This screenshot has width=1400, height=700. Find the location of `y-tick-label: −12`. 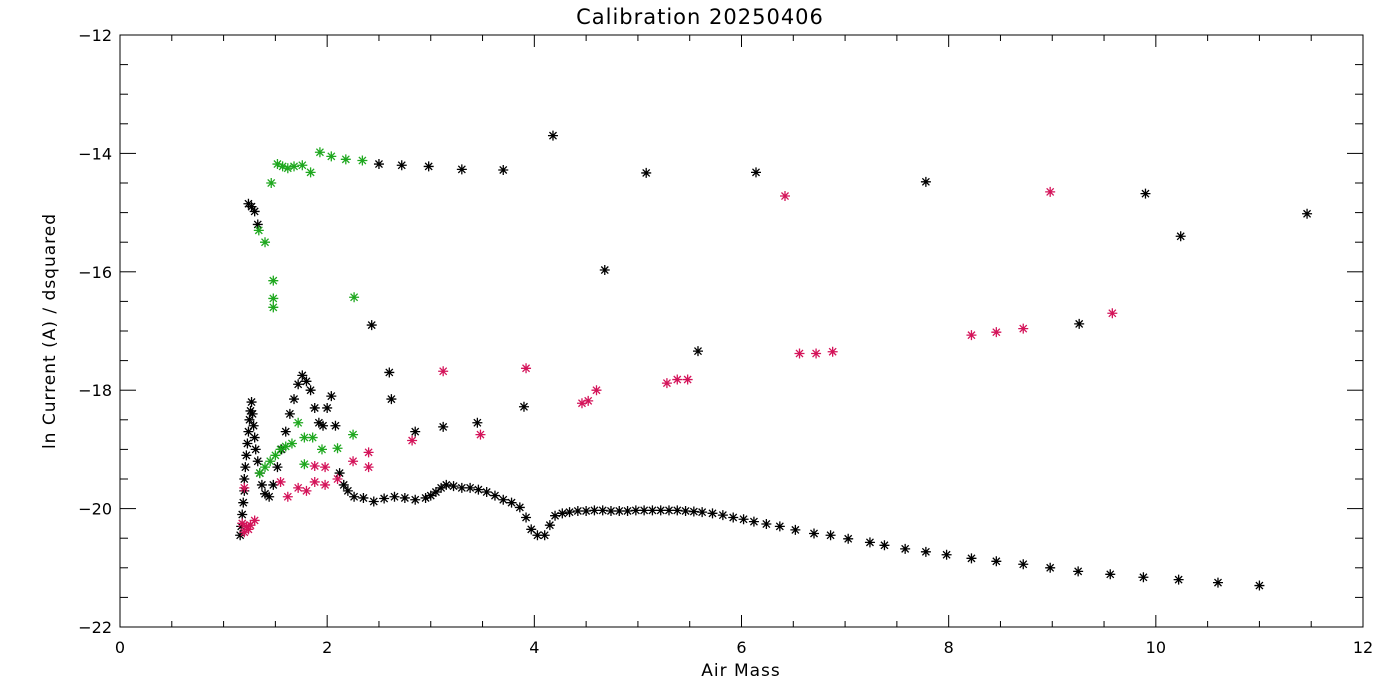

y-tick-label: −12 is located at coordinates (95, 35).